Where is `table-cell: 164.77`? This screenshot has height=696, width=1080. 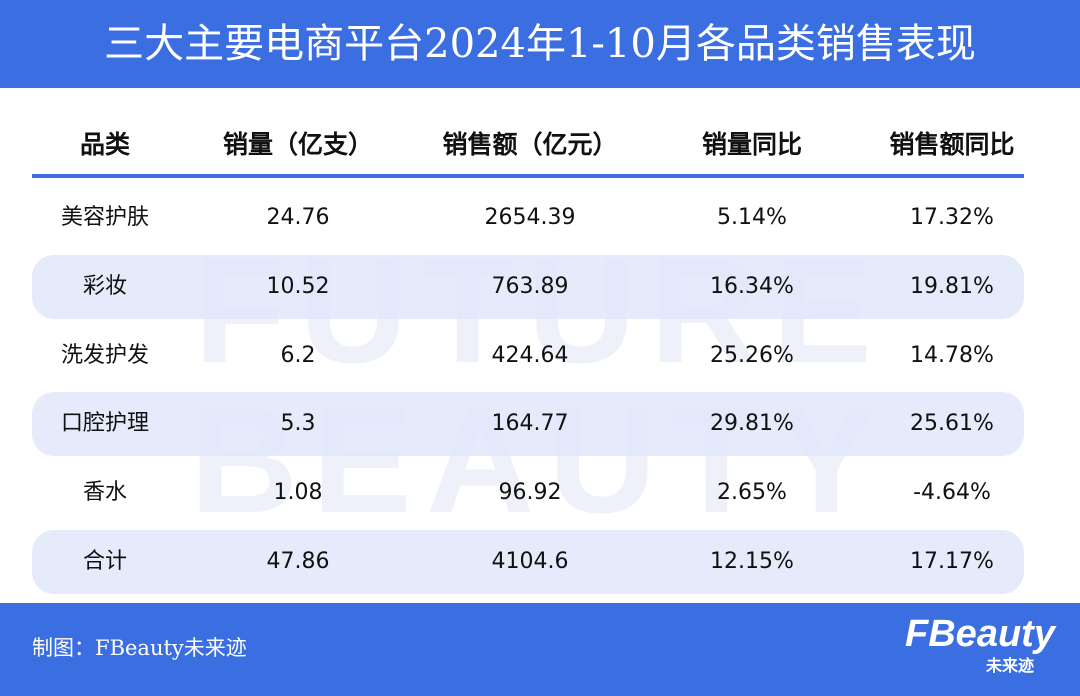
table-cell: 164.77 is located at coordinates (530, 424).